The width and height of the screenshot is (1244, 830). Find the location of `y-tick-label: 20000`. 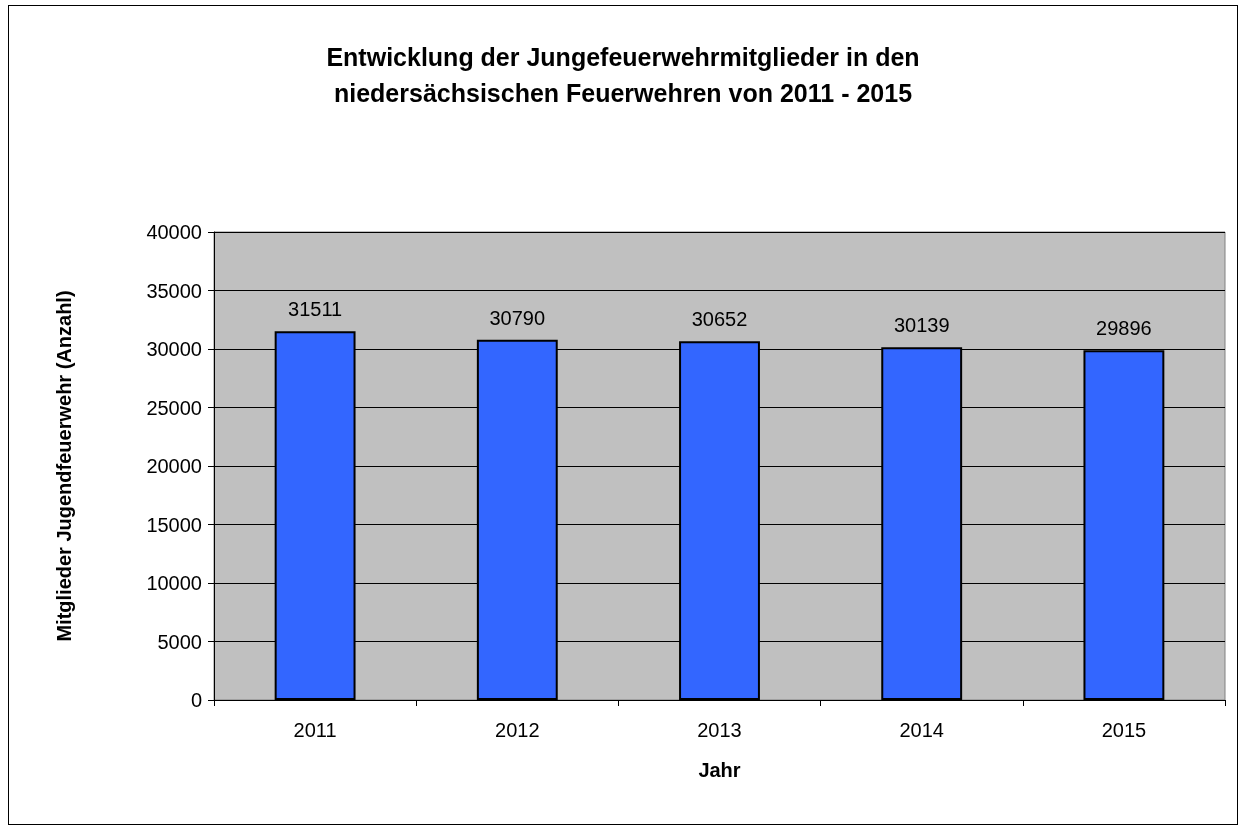

y-tick-label: 20000 is located at coordinates (174, 466).